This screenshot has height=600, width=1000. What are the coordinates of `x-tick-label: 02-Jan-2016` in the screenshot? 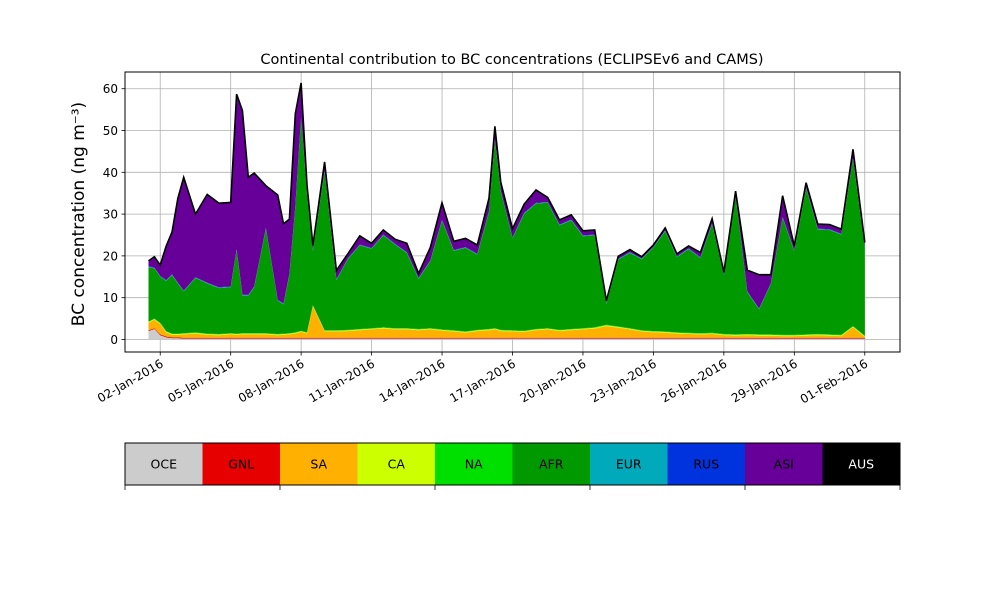 It's located at (130, 380).